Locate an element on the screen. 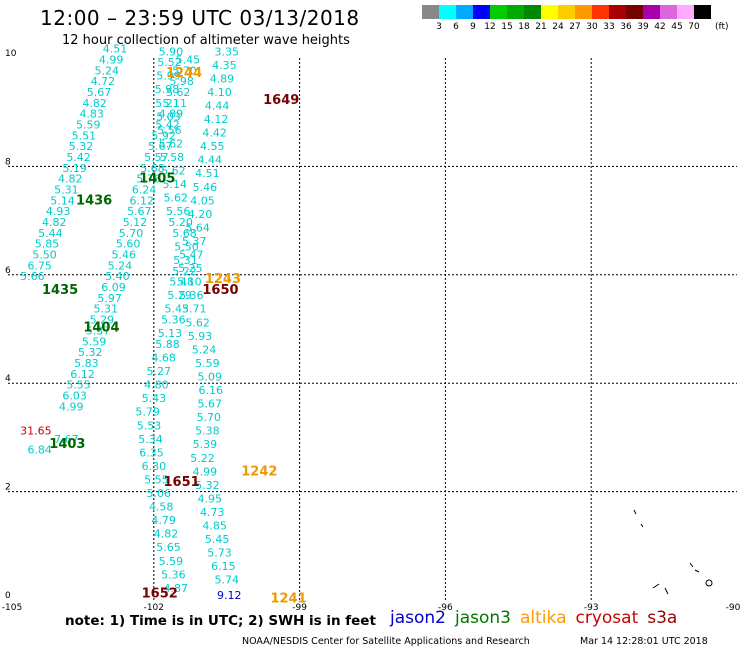  color-scale-label: 39 is located at coordinates (643, 27).